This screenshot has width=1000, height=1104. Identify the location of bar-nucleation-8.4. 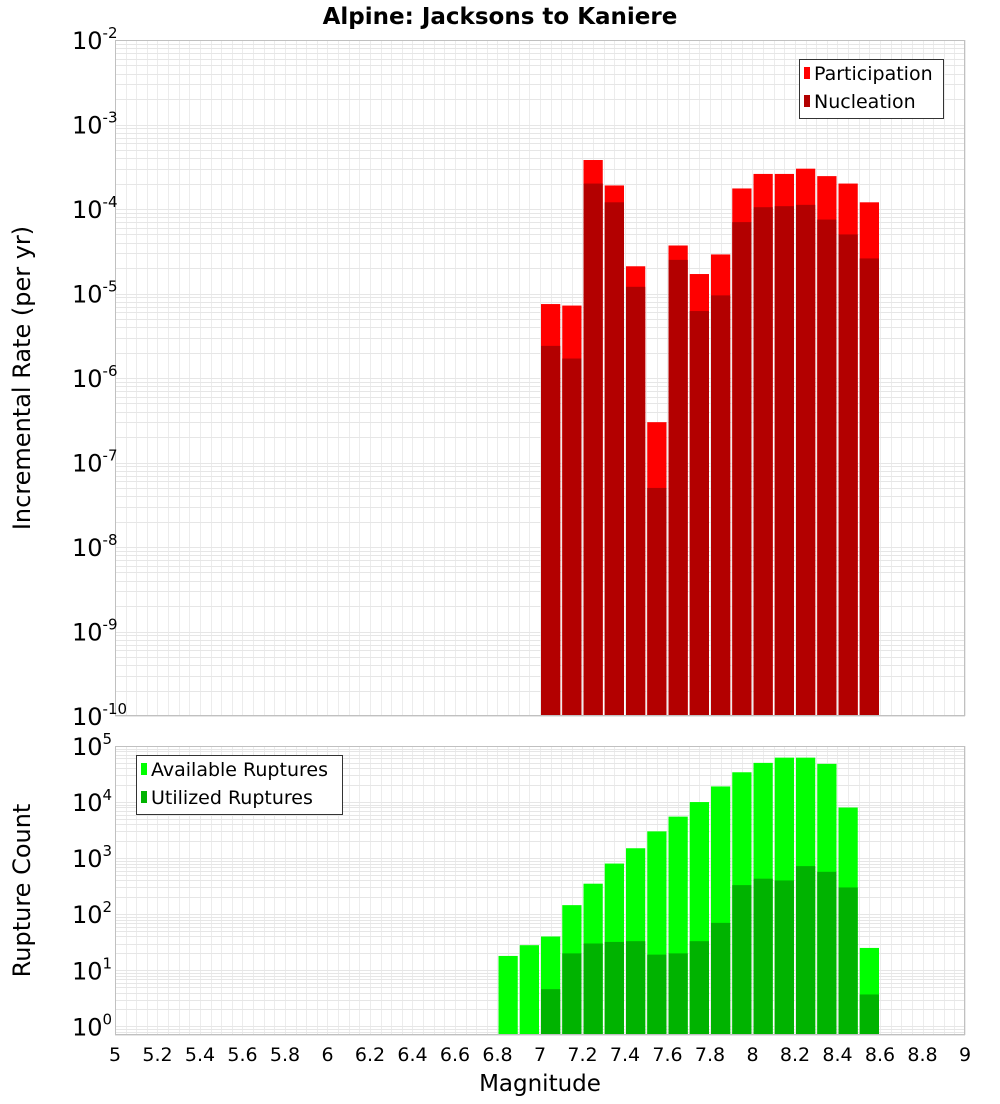
(848, 475).